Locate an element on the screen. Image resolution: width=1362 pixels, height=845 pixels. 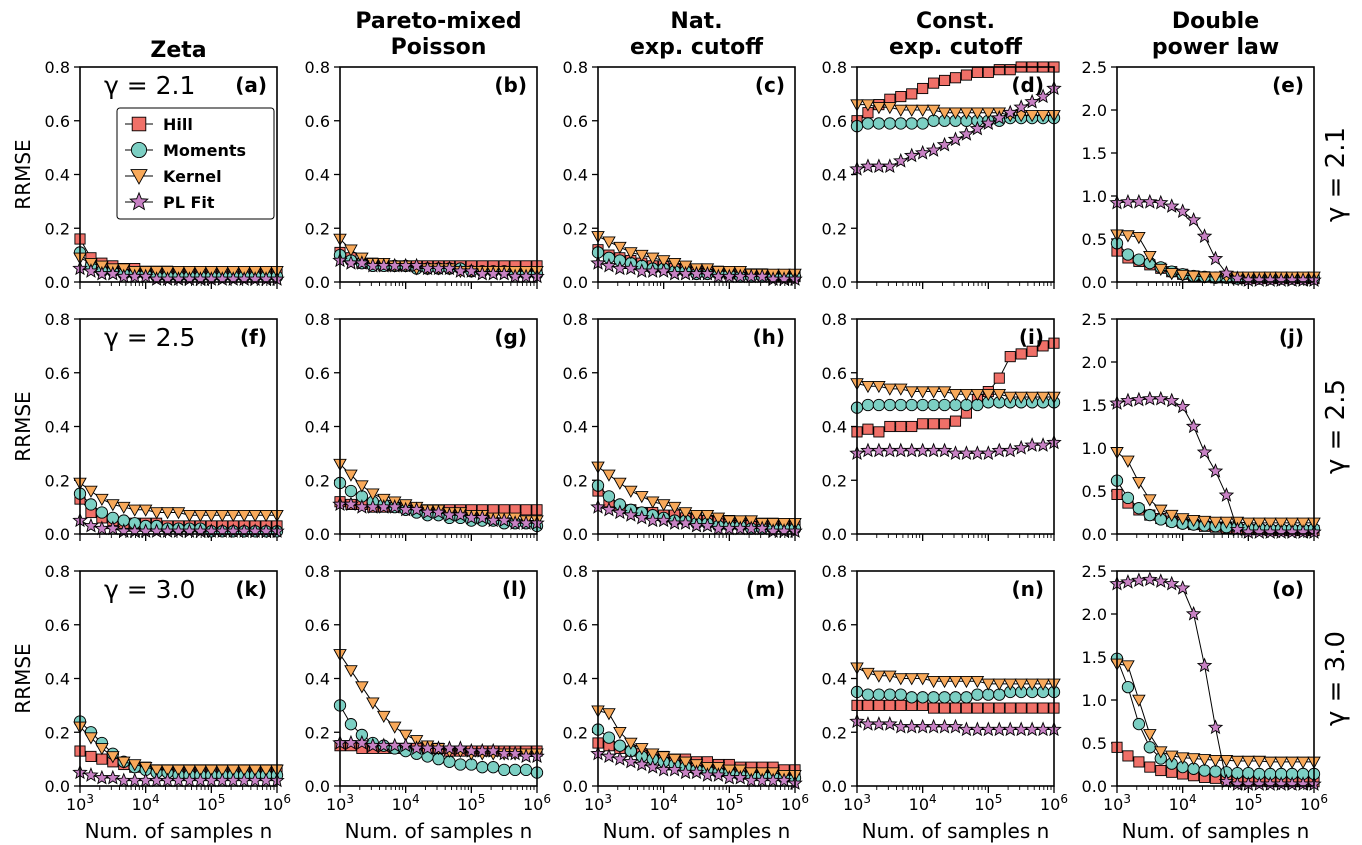
x-tick-exponent: 6 is located at coordinates (805, 799).